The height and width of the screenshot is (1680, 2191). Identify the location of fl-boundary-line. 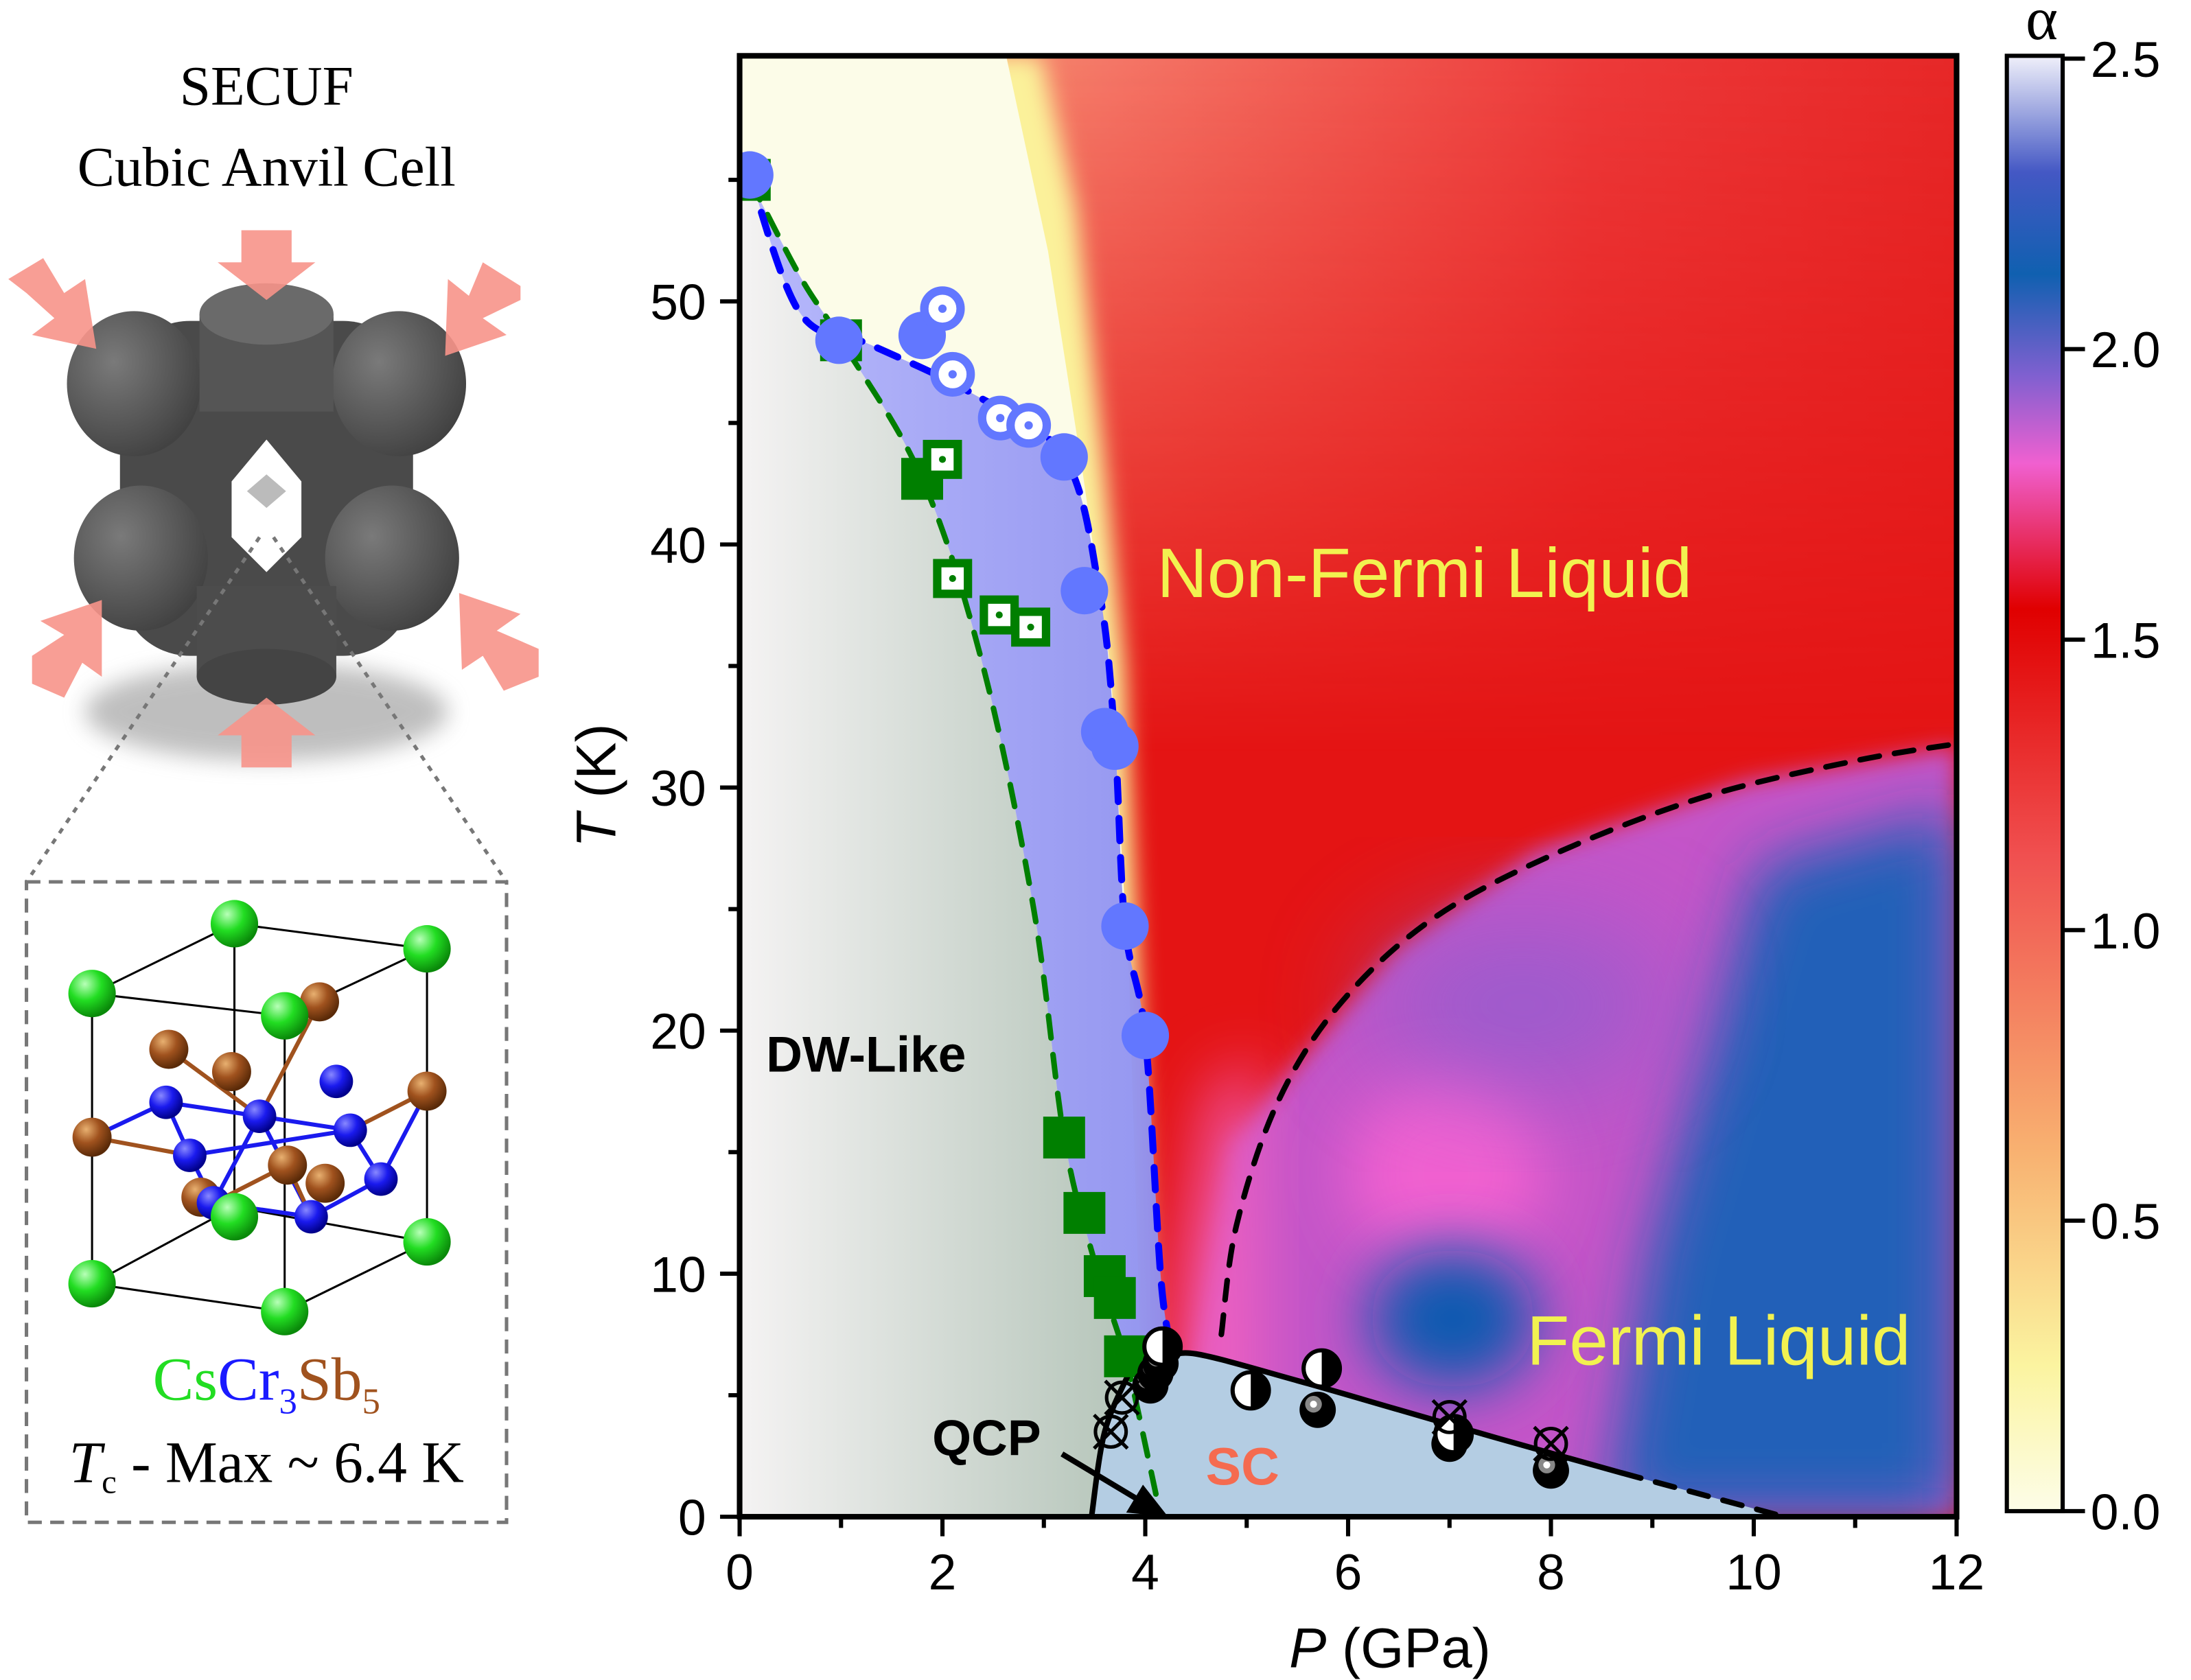
(1587, 1039).